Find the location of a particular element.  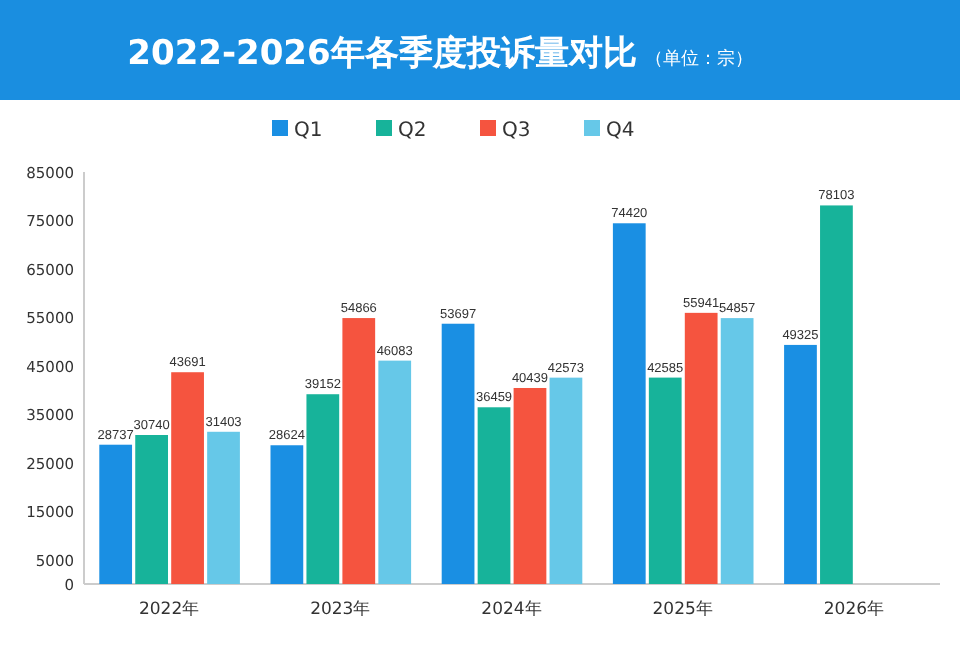

x-tick-label: 2022年 is located at coordinates (169, 609).